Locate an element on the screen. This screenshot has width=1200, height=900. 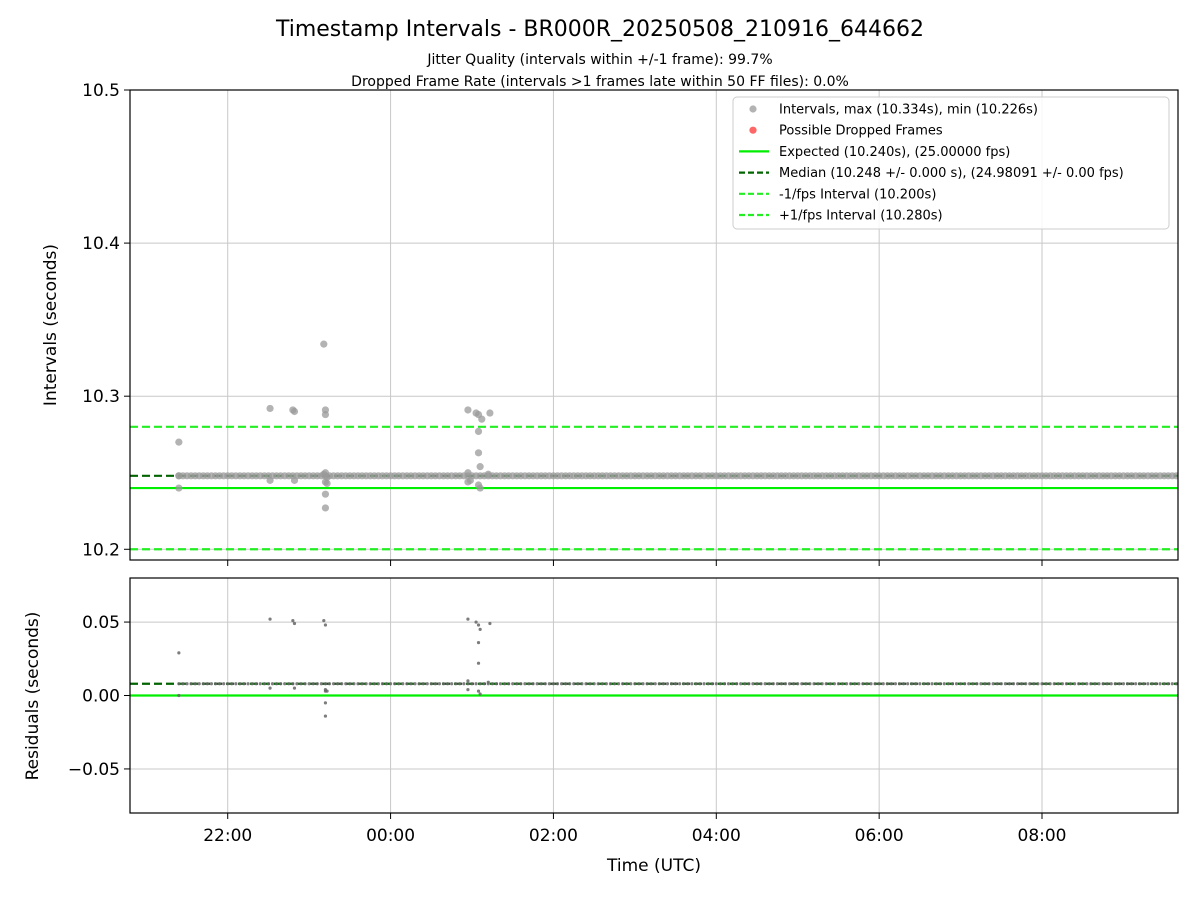
y-tick-label: 0.00 is located at coordinates (101, 697).